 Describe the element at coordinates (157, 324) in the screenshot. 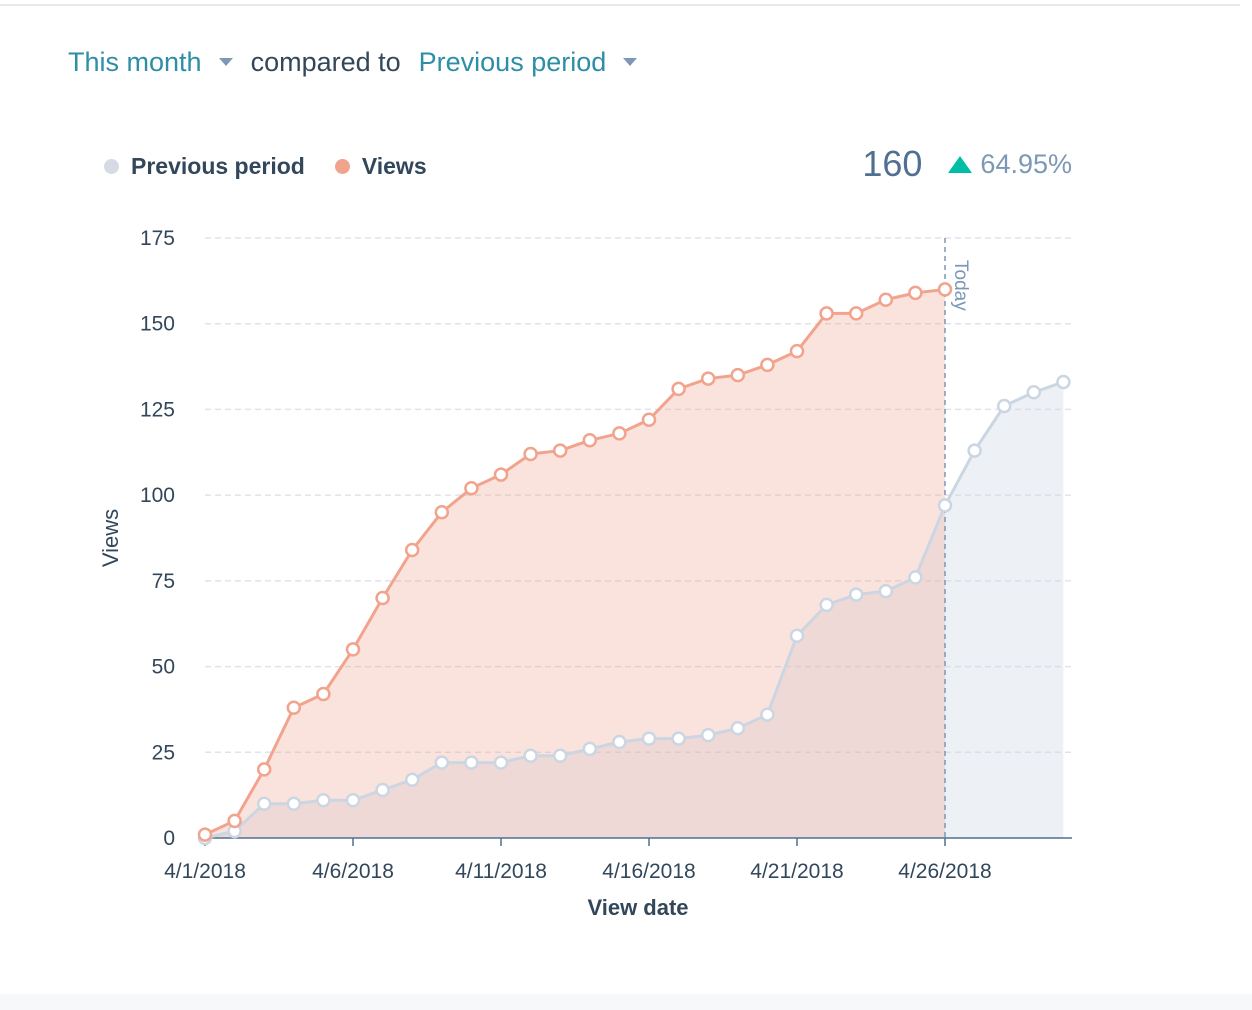

I see `y-tick-label: 150` at that location.